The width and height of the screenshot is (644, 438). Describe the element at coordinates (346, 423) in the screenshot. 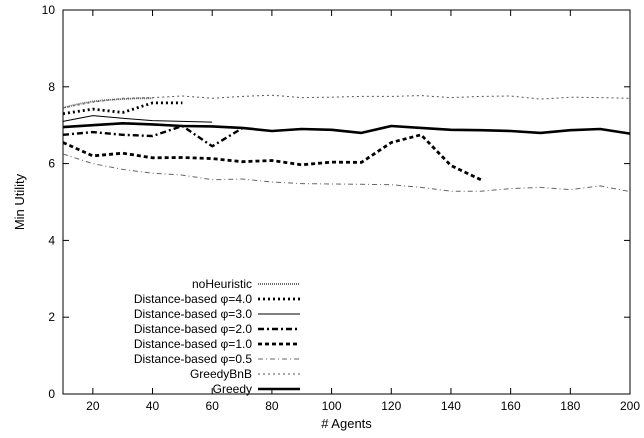

I see `x-axis-label: # Agents` at that location.